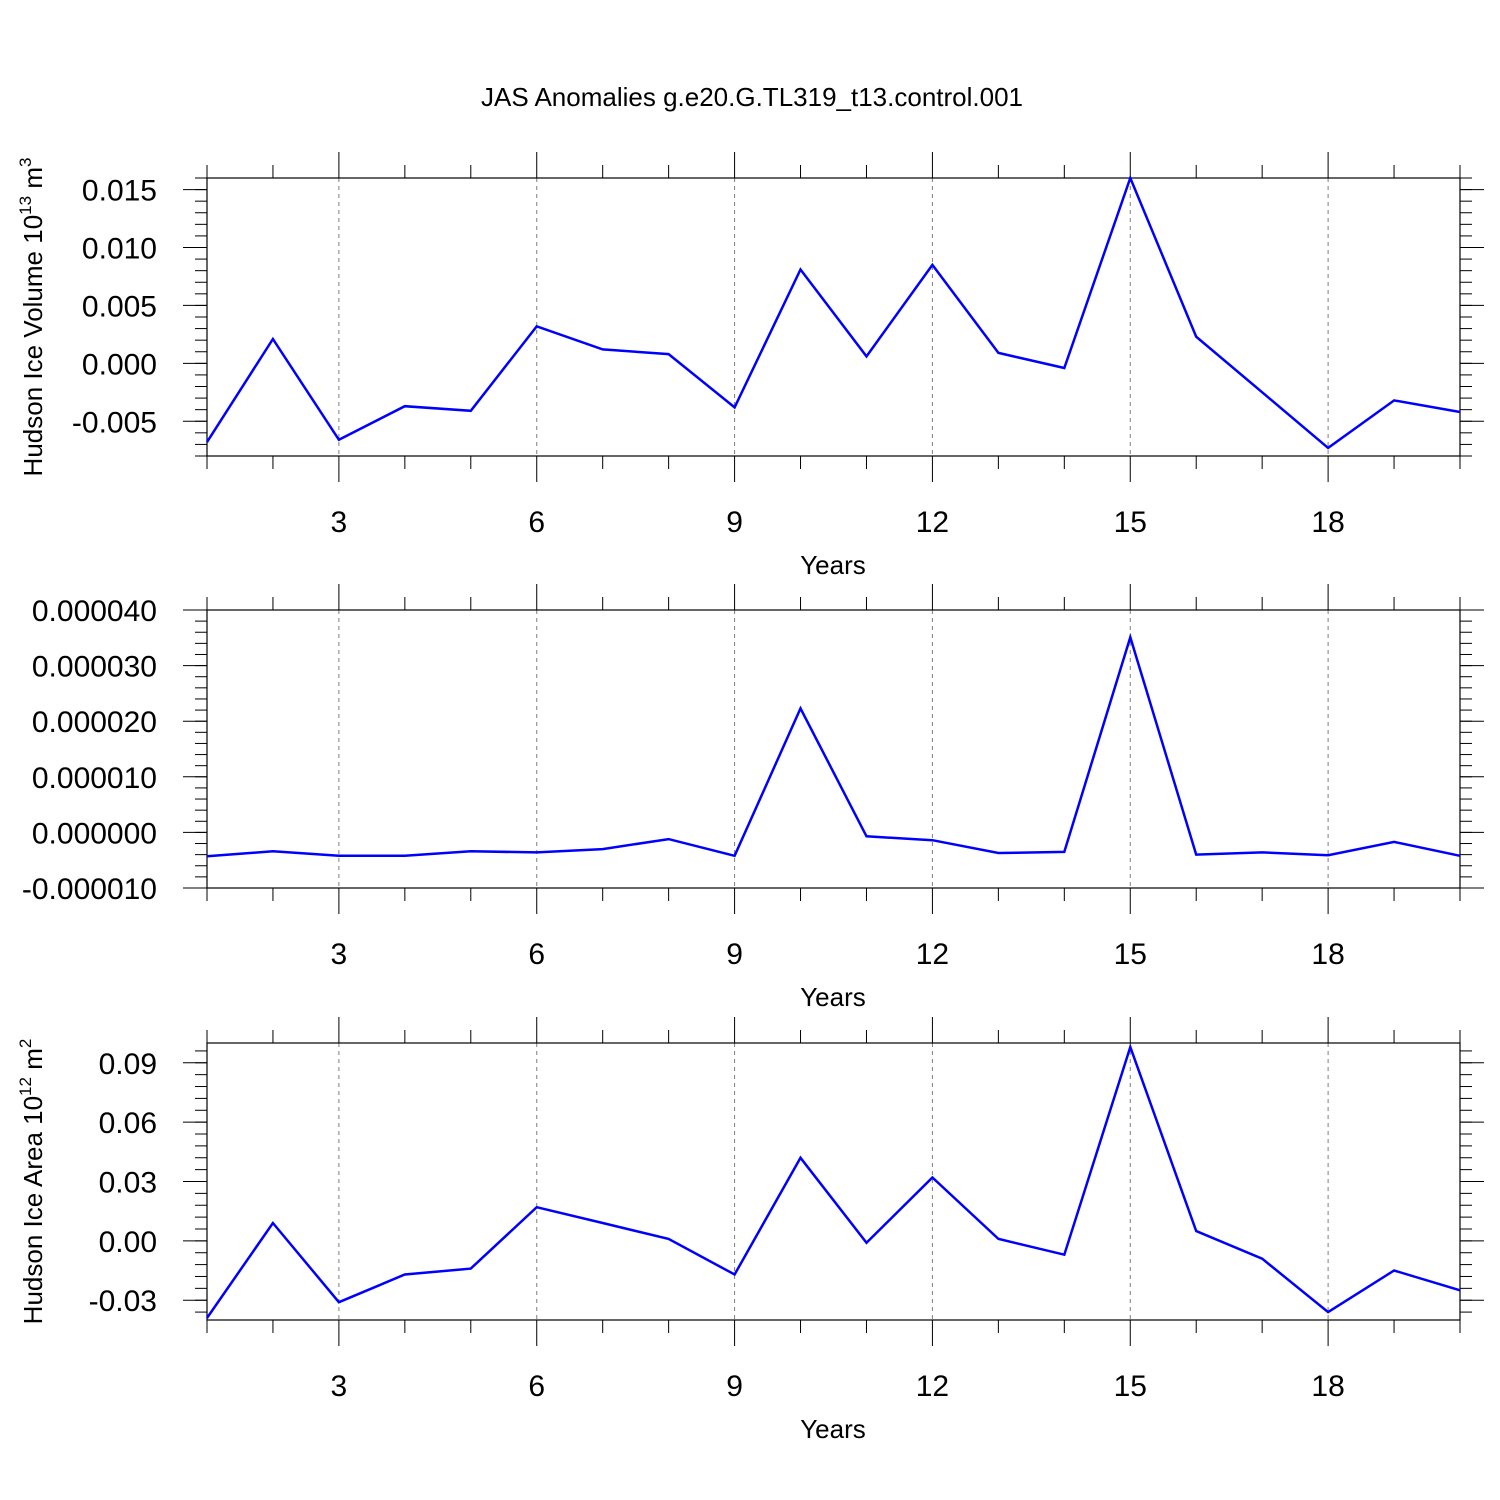  What do you see at coordinates (94, 778) in the screenshot?
I see `y-tick-label: 0.000010` at bounding box center [94, 778].